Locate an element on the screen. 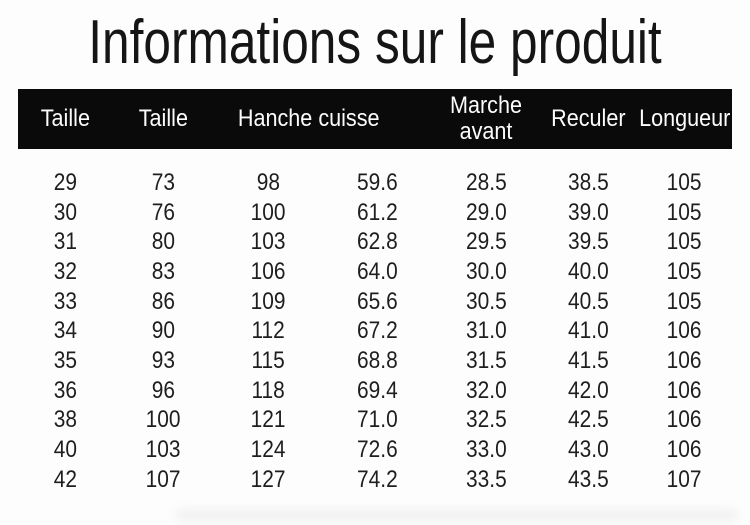  table-cell: 98 is located at coordinates (268, 182).